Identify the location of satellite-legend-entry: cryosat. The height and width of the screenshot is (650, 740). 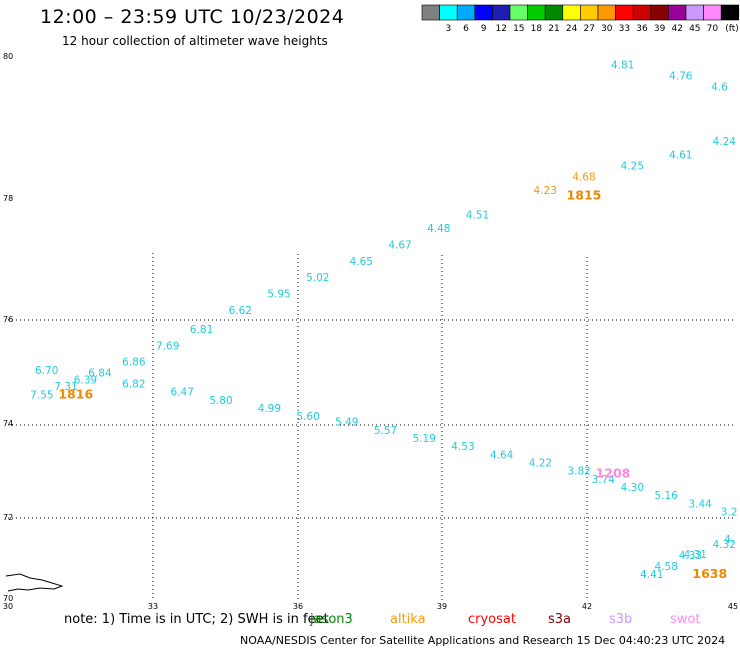
(492, 619).